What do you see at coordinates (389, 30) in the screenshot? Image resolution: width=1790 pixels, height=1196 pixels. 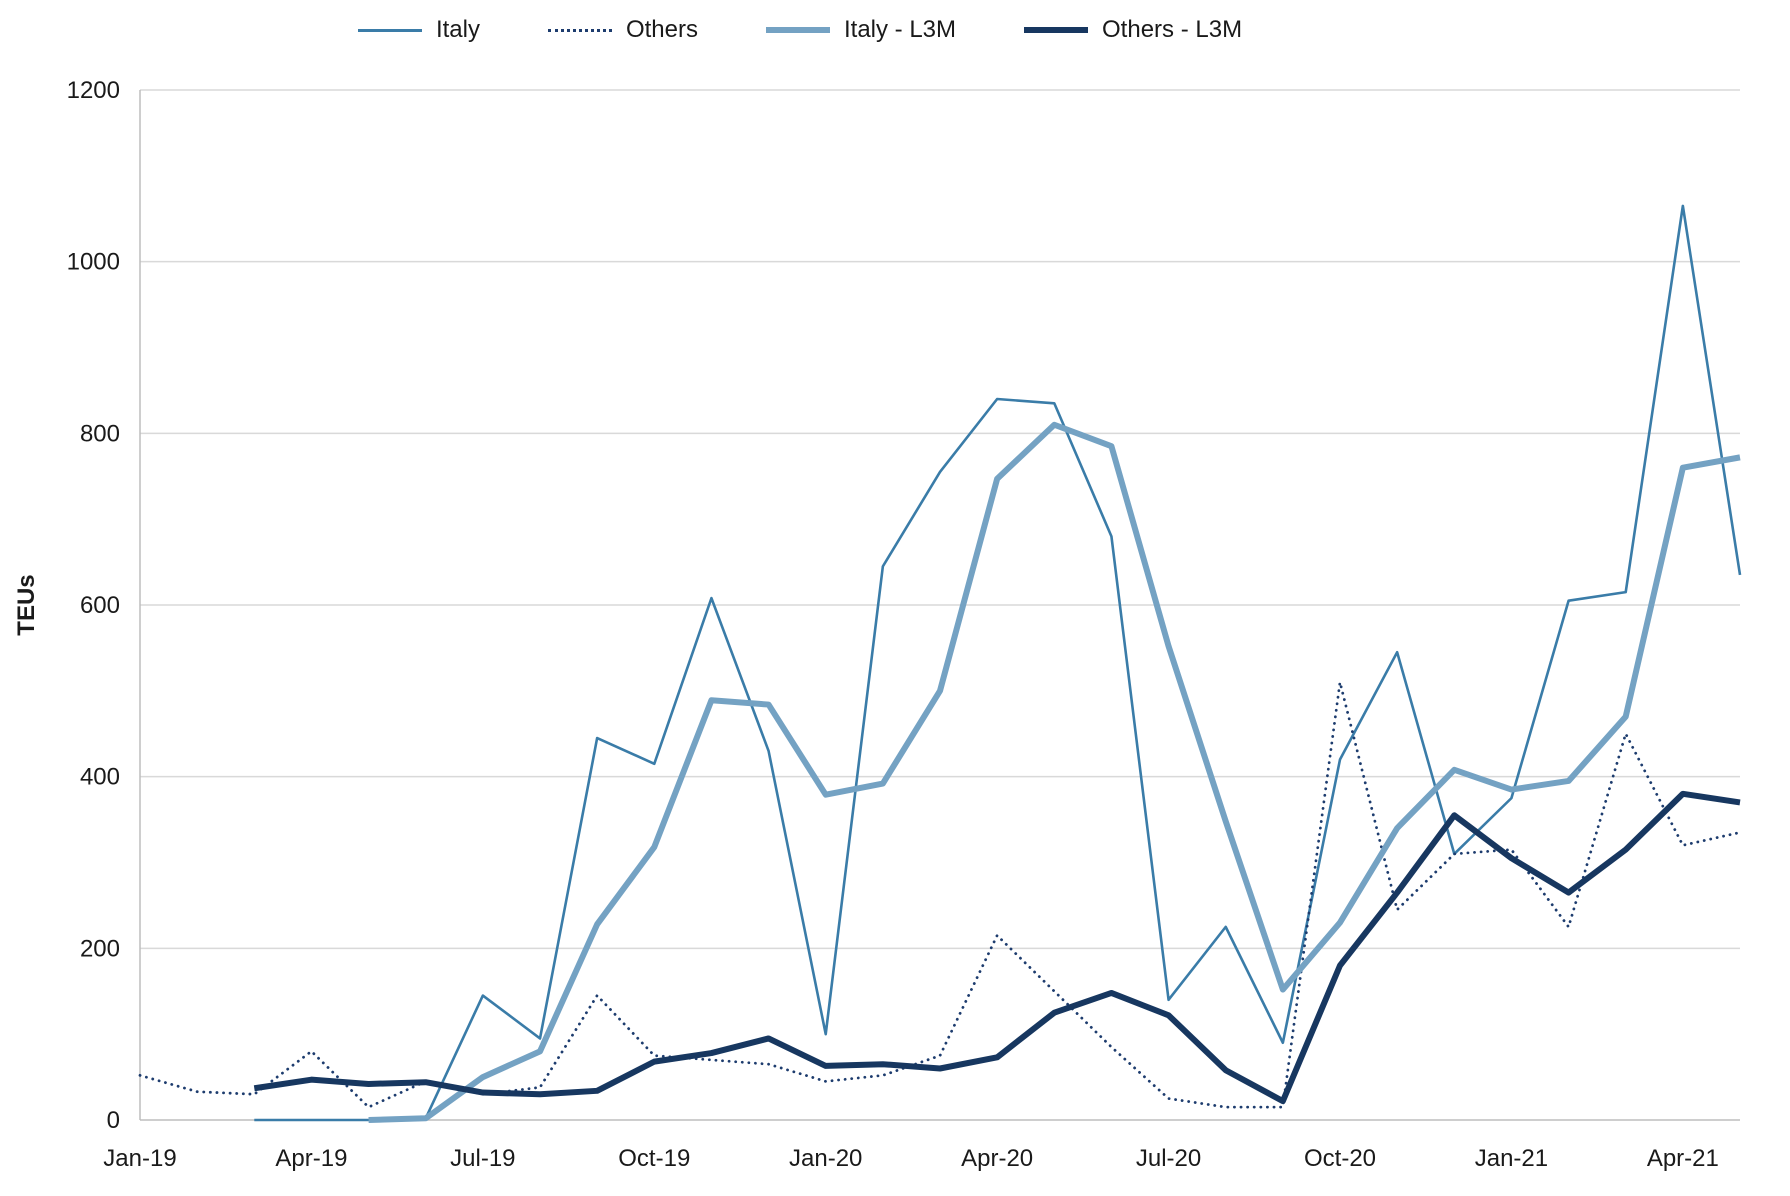 I see `italy-line-swatch-icon` at bounding box center [389, 30].